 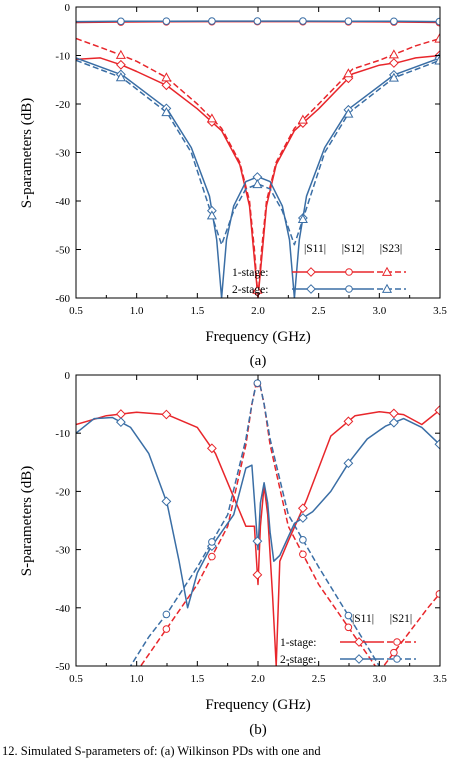 I want to click on legend-header-a-2: |S23|, so click(x=391, y=249).